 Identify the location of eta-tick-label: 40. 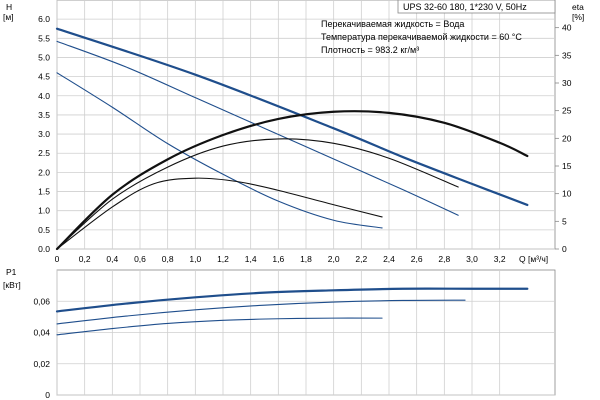
(567, 28).